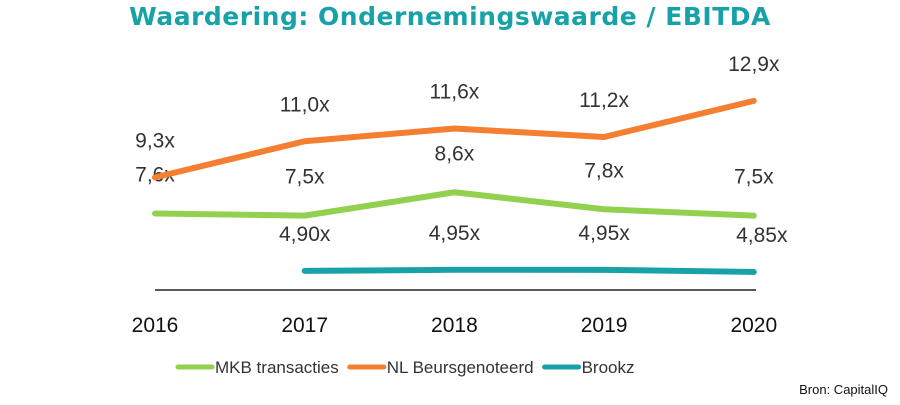 Image resolution: width=900 pixels, height=405 pixels. I want to click on data-label-brookz: 4,90x, so click(305, 234).